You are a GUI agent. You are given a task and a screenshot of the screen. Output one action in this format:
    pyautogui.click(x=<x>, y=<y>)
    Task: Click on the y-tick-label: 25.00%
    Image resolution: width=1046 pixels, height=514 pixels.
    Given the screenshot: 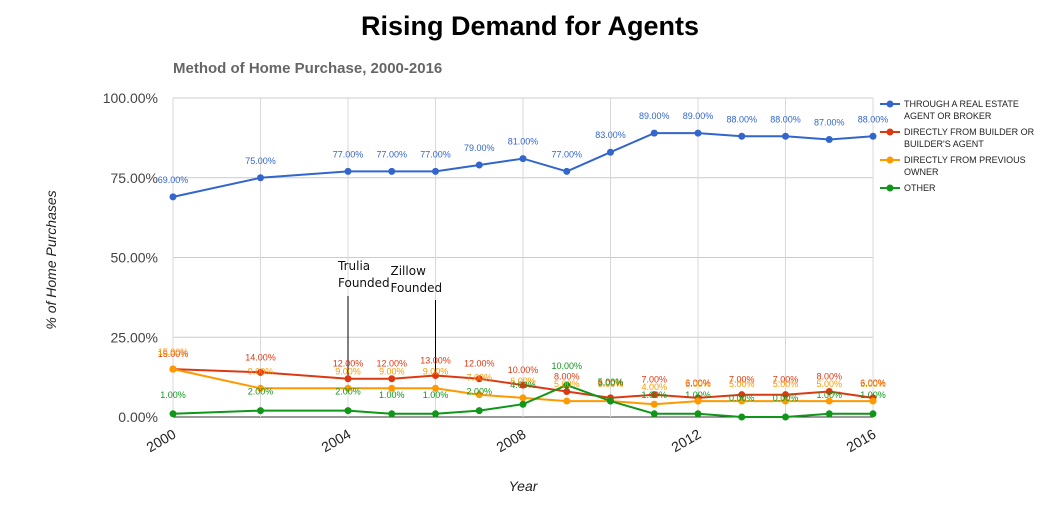 What is the action you would take?
    pyautogui.click(x=134, y=337)
    